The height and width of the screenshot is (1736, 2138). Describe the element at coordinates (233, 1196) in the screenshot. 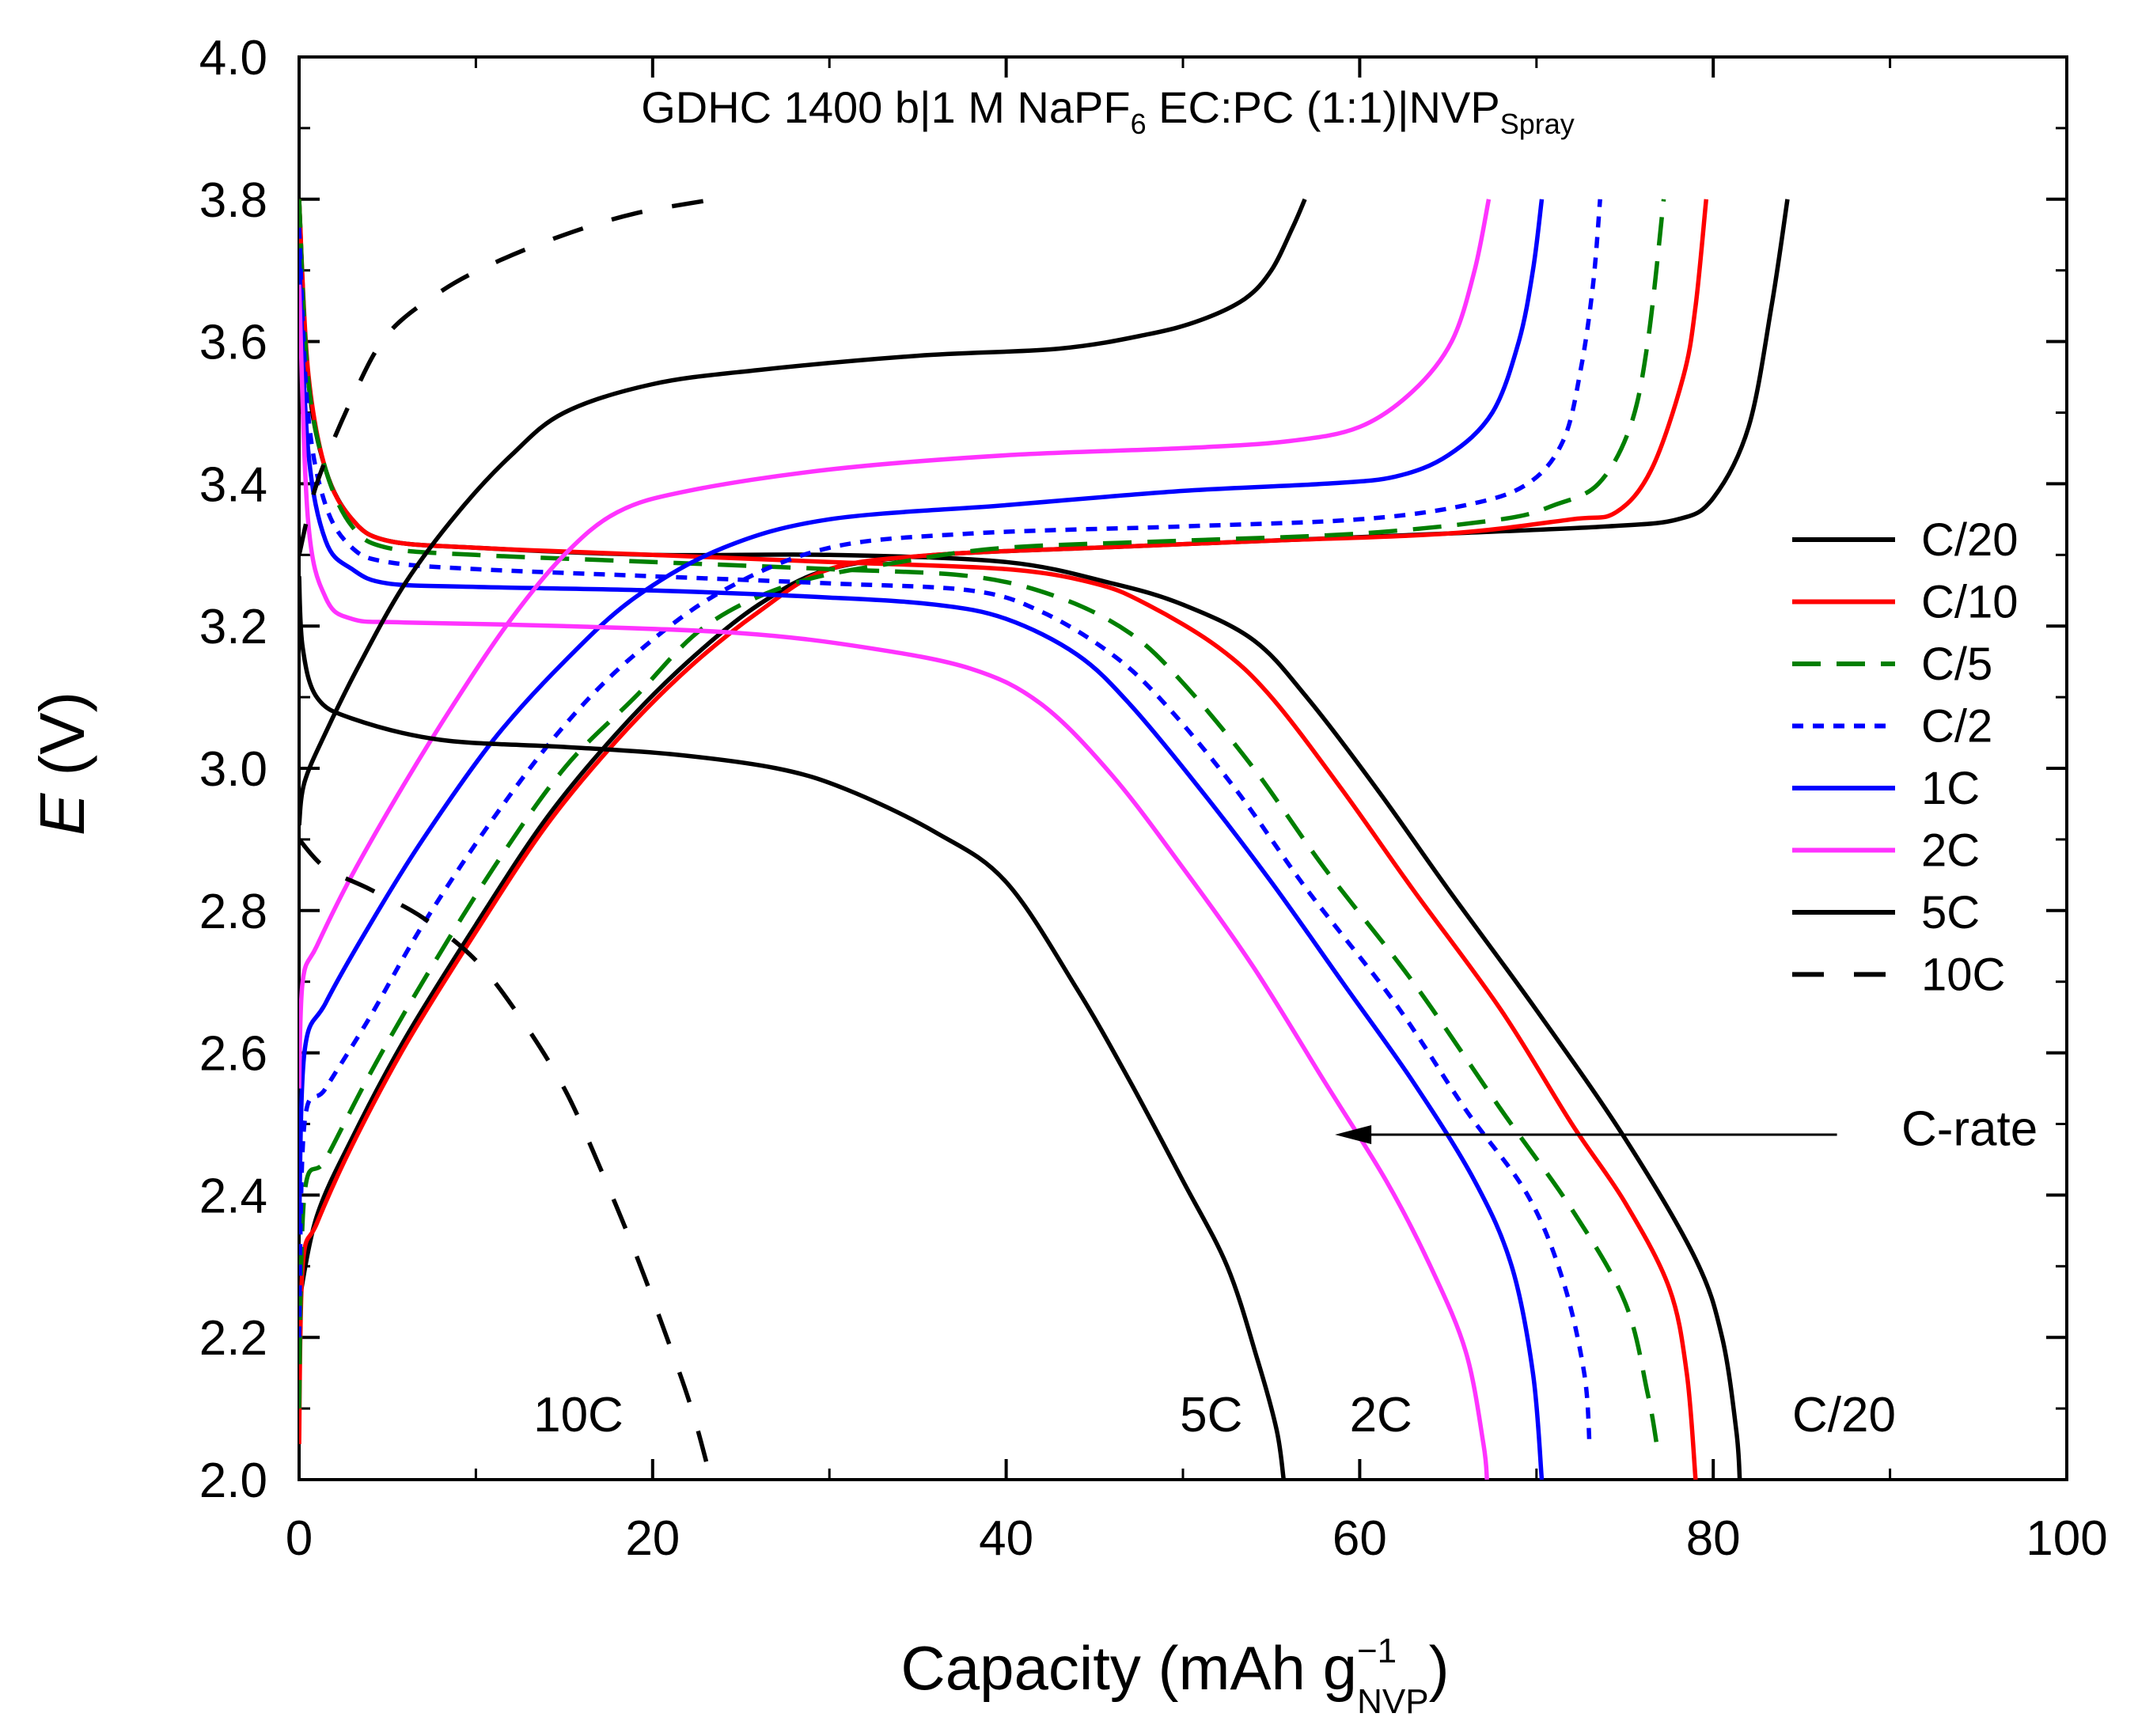

I see `y-tick-label: 2.4` at that location.